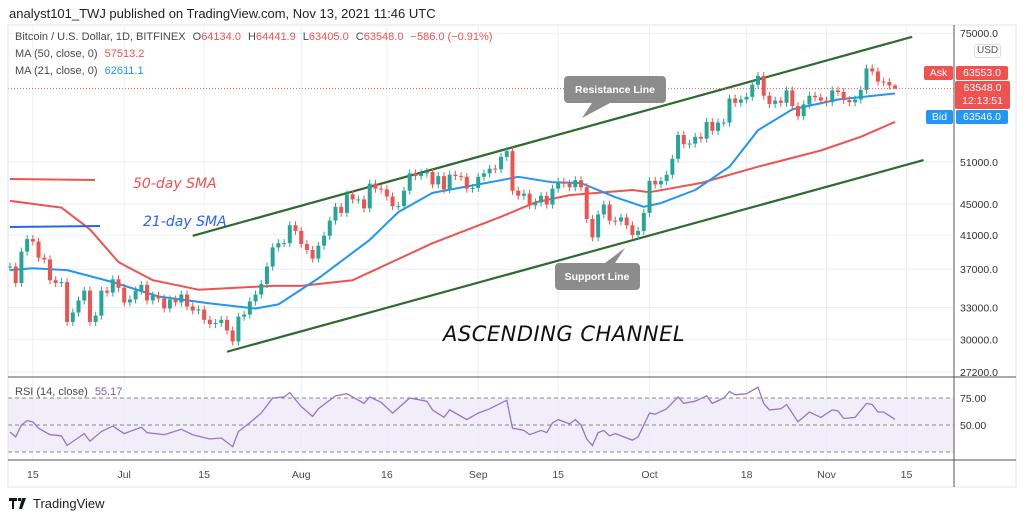 The height and width of the screenshot is (520, 1024). I want to click on price-tick: 27200.0, so click(979, 373).